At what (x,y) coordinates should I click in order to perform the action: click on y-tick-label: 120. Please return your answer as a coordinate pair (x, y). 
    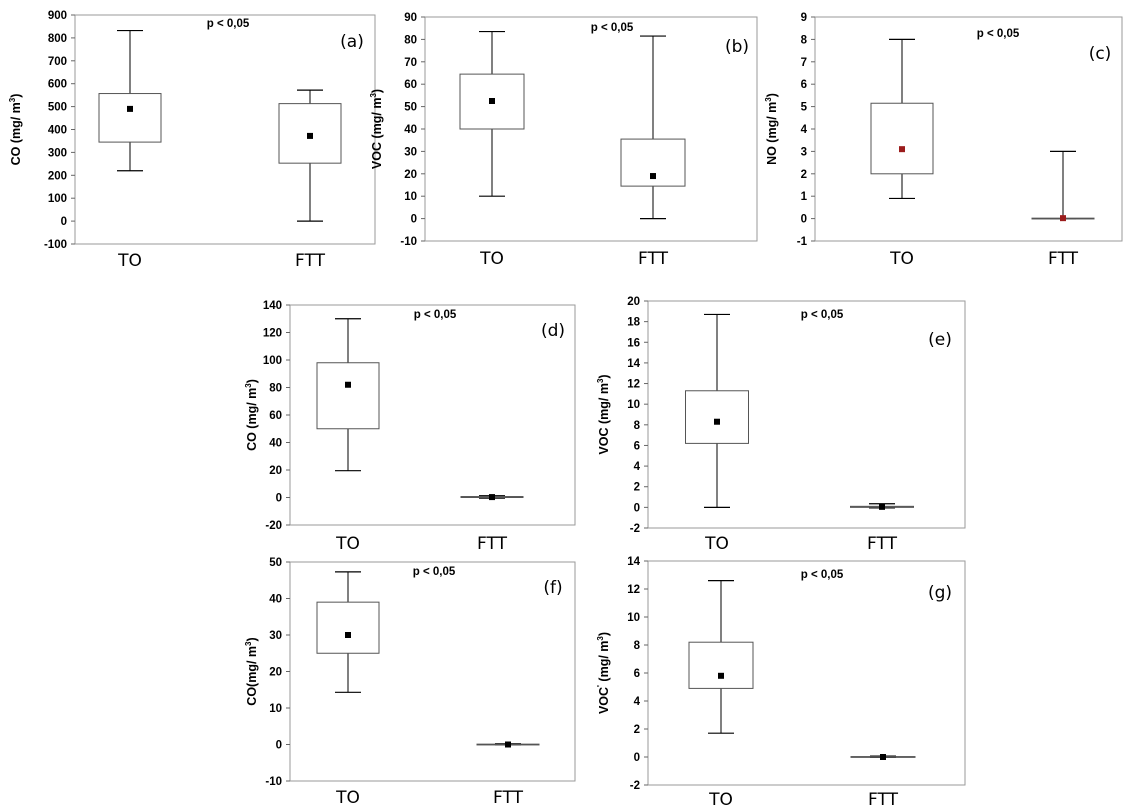
    Looking at the image, I should click on (272, 334).